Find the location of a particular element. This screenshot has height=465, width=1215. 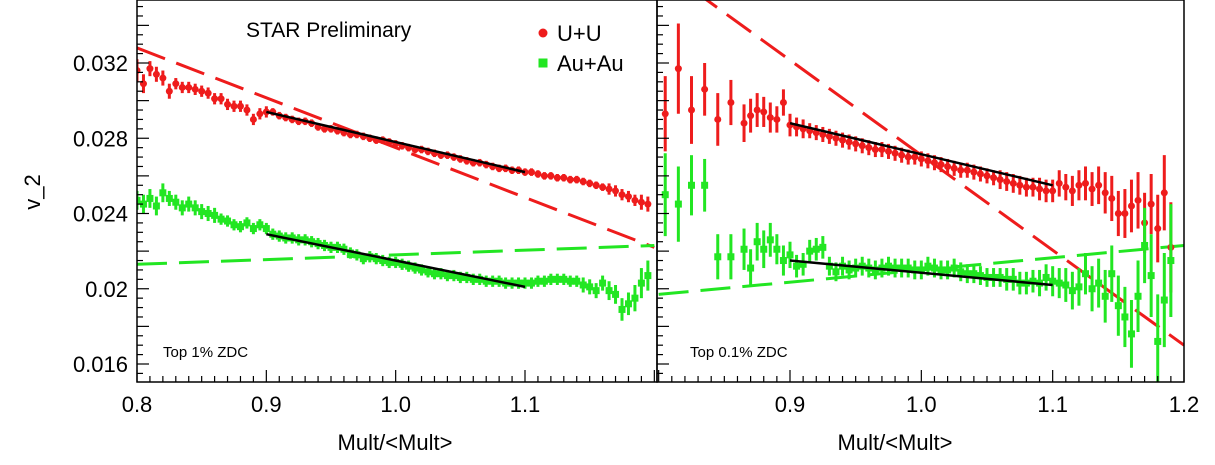

x-tick-label: 0.8 is located at coordinates (137, 404).